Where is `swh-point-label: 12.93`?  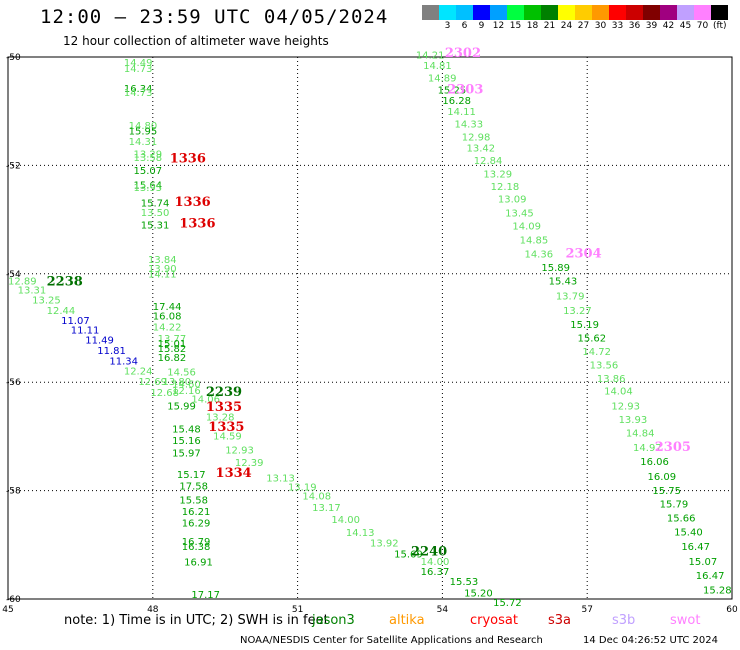 swh-point-label: 12.93 is located at coordinates (239, 451).